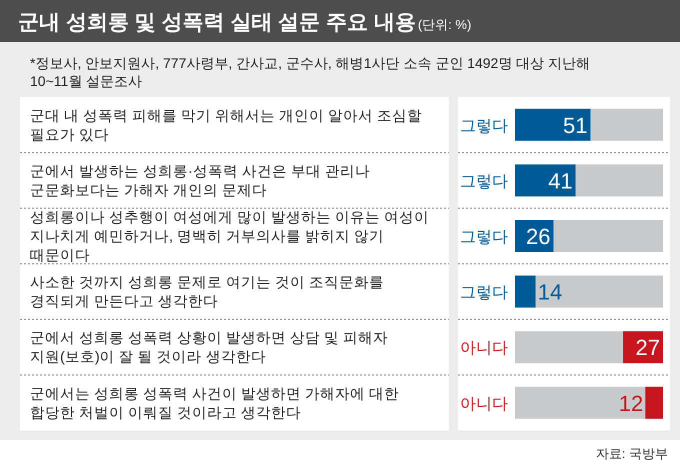 Image resolution: width=680 pixels, height=464 pixels. Describe the element at coordinates (648, 347) in the screenshot. I see `data-label: 27` at that location.